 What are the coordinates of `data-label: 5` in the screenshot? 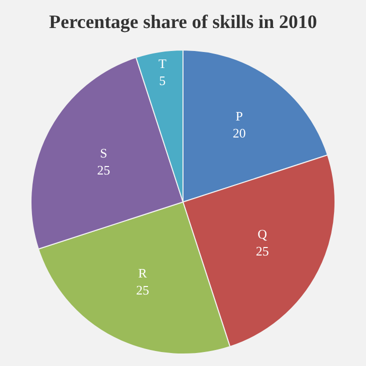 It's located at (162, 80).